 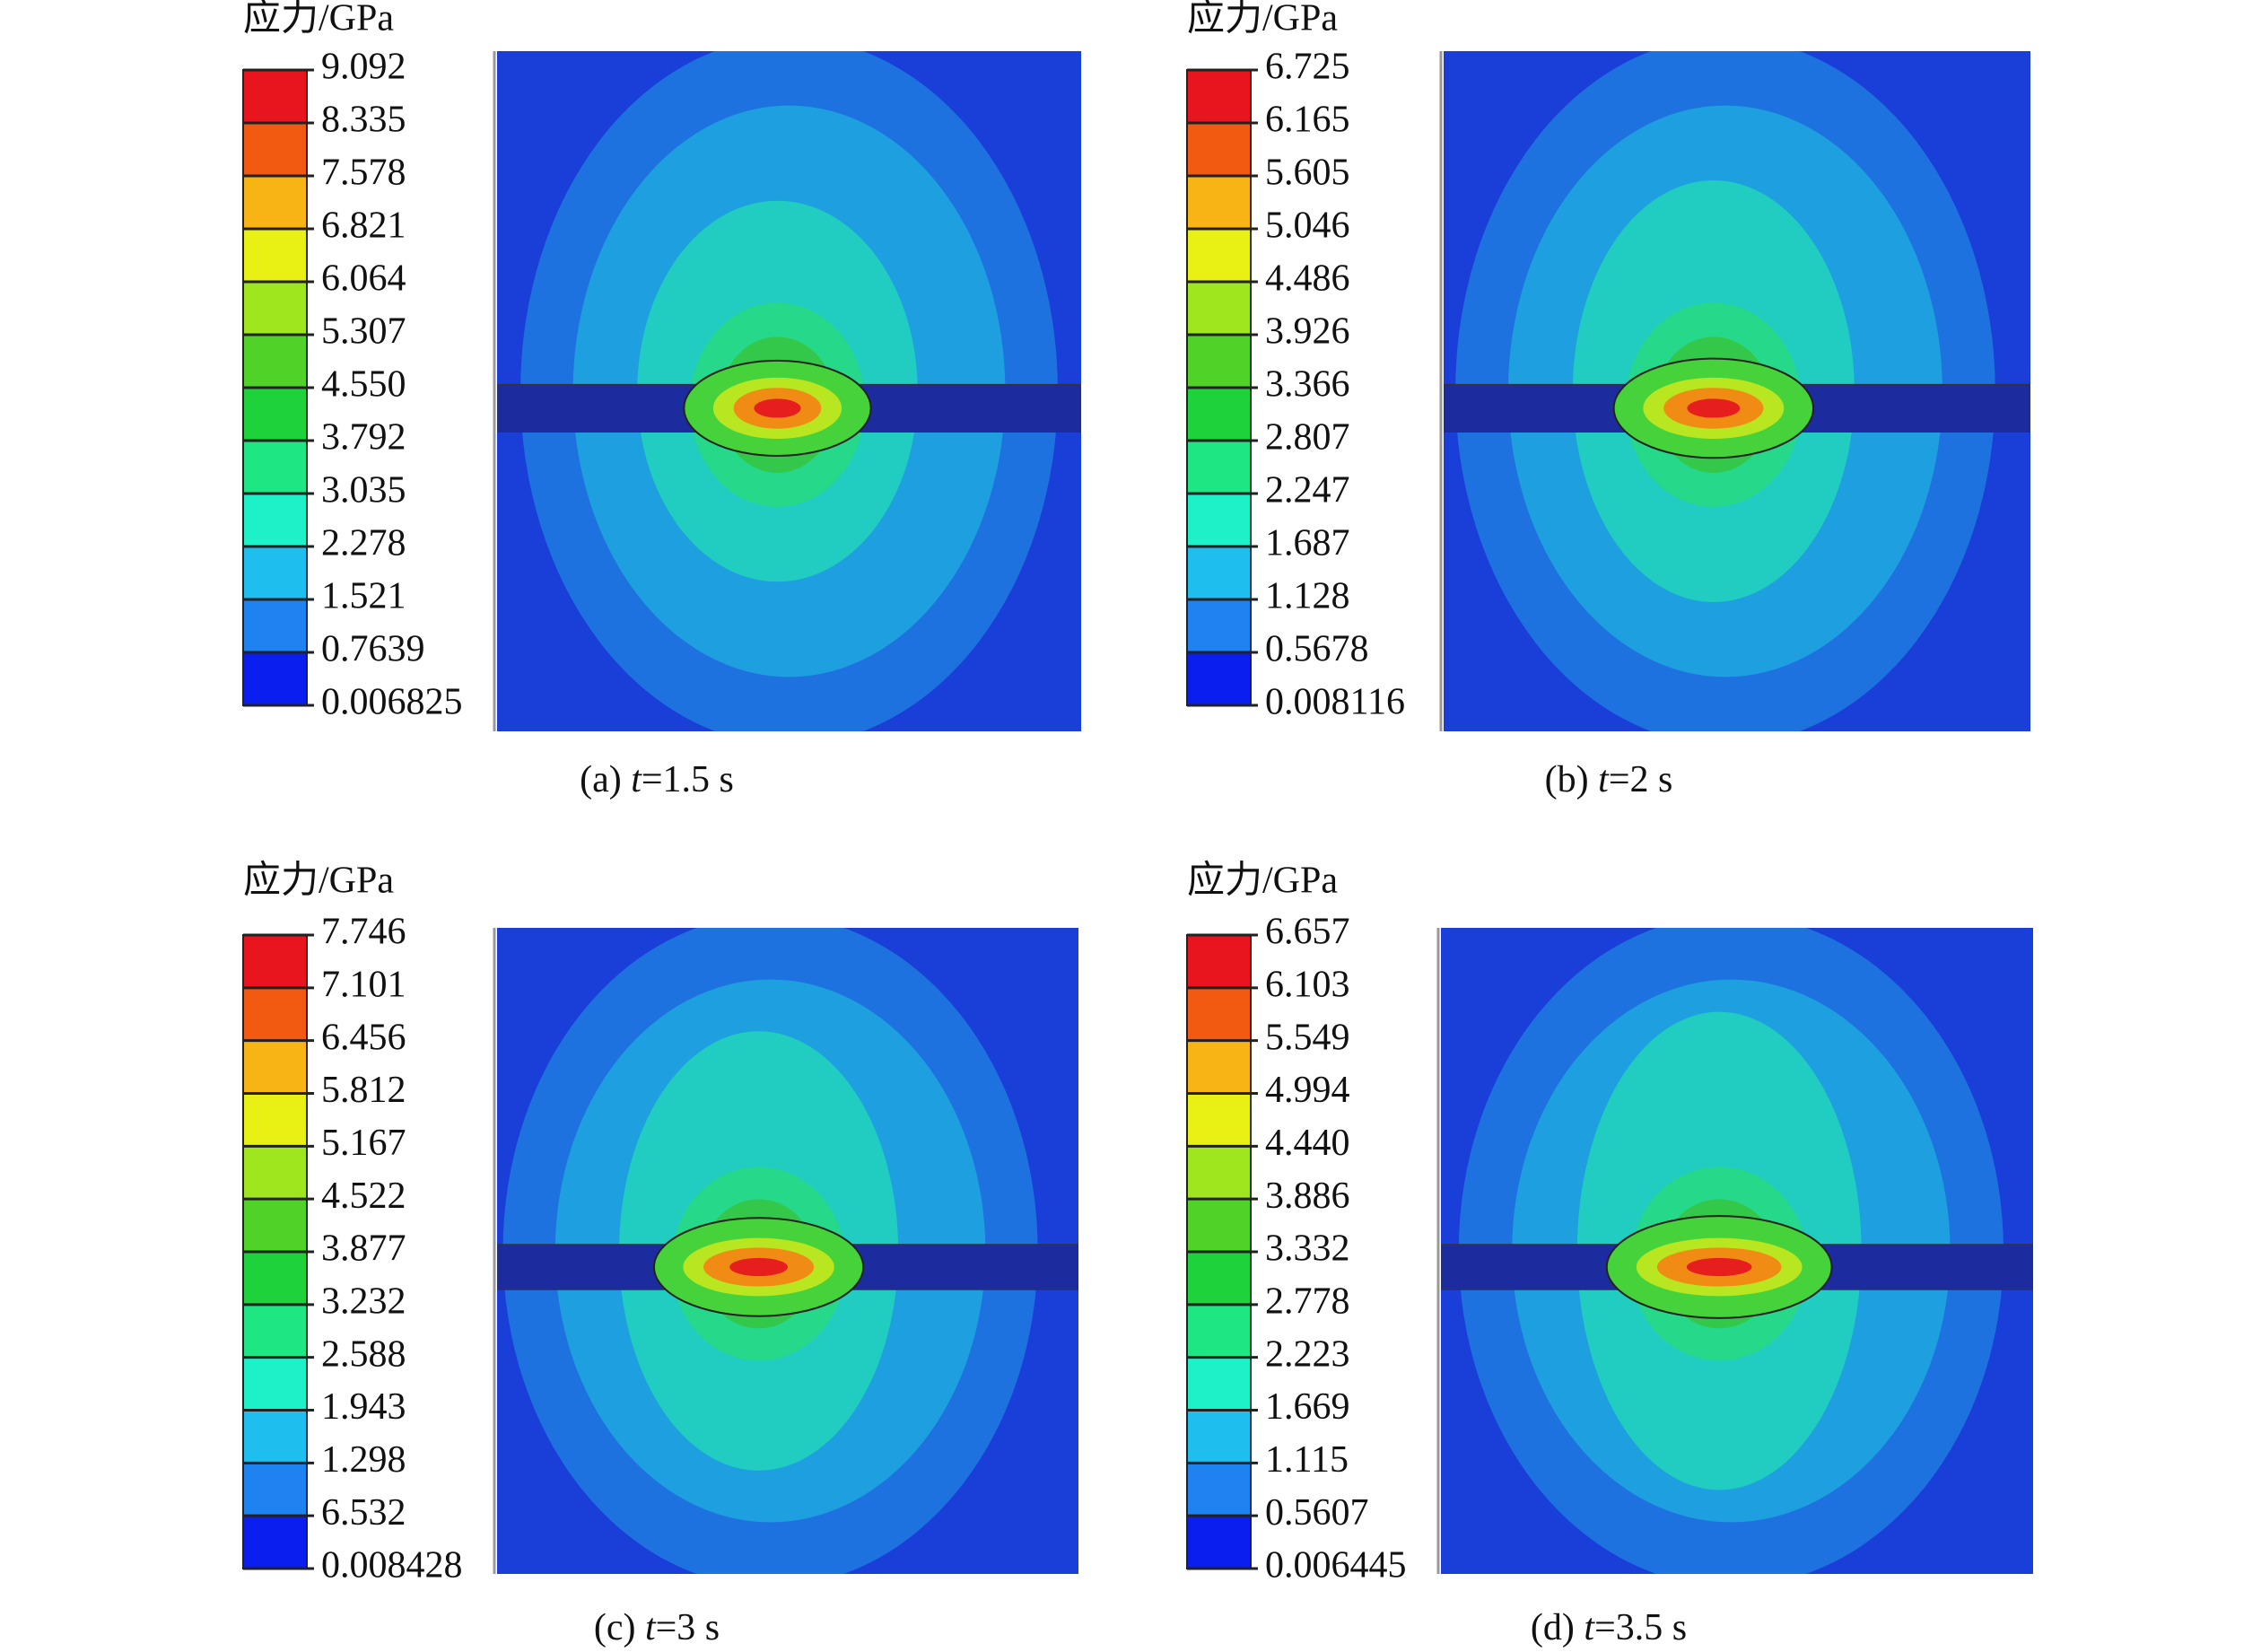 What do you see at coordinates (363, 1407) in the screenshot?
I see `colorbar-tick-label: 1.943` at bounding box center [363, 1407].